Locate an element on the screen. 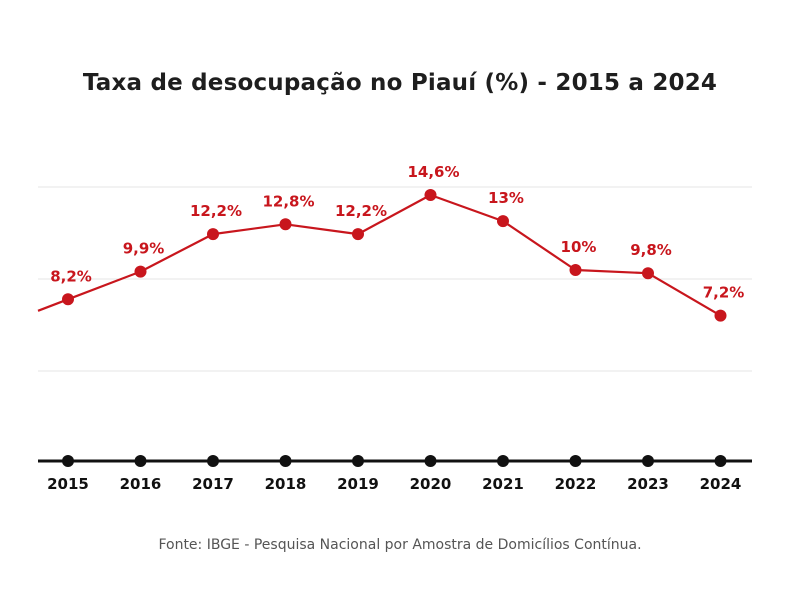  x-tick-label: 2020 is located at coordinates (431, 484).